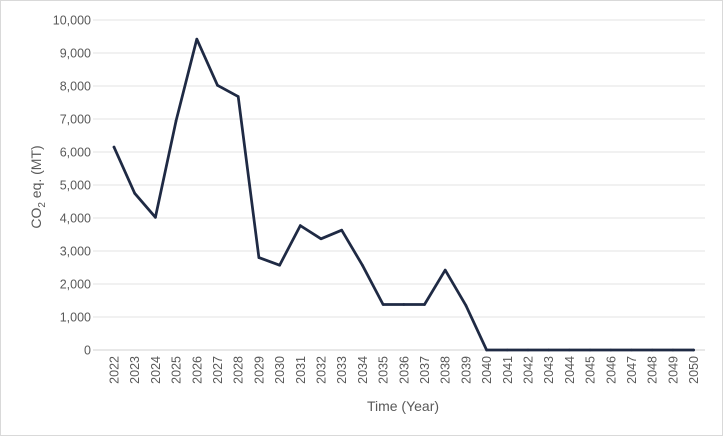  What do you see at coordinates (75, 186) in the screenshot?
I see `y-tick-label: 5,000` at bounding box center [75, 186].